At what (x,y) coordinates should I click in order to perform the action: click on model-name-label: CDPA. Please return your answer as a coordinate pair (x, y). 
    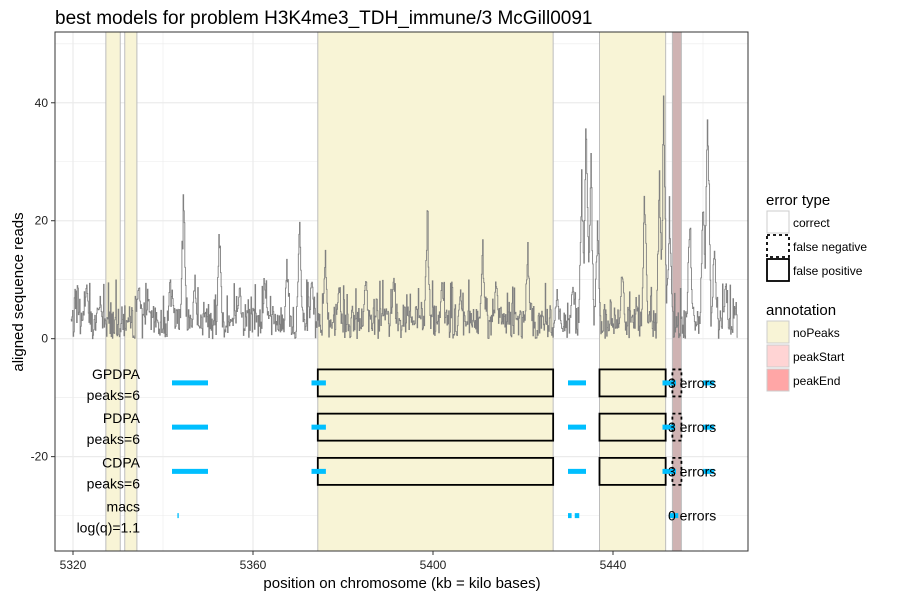
    Looking at the image, I should click on (121, 462).